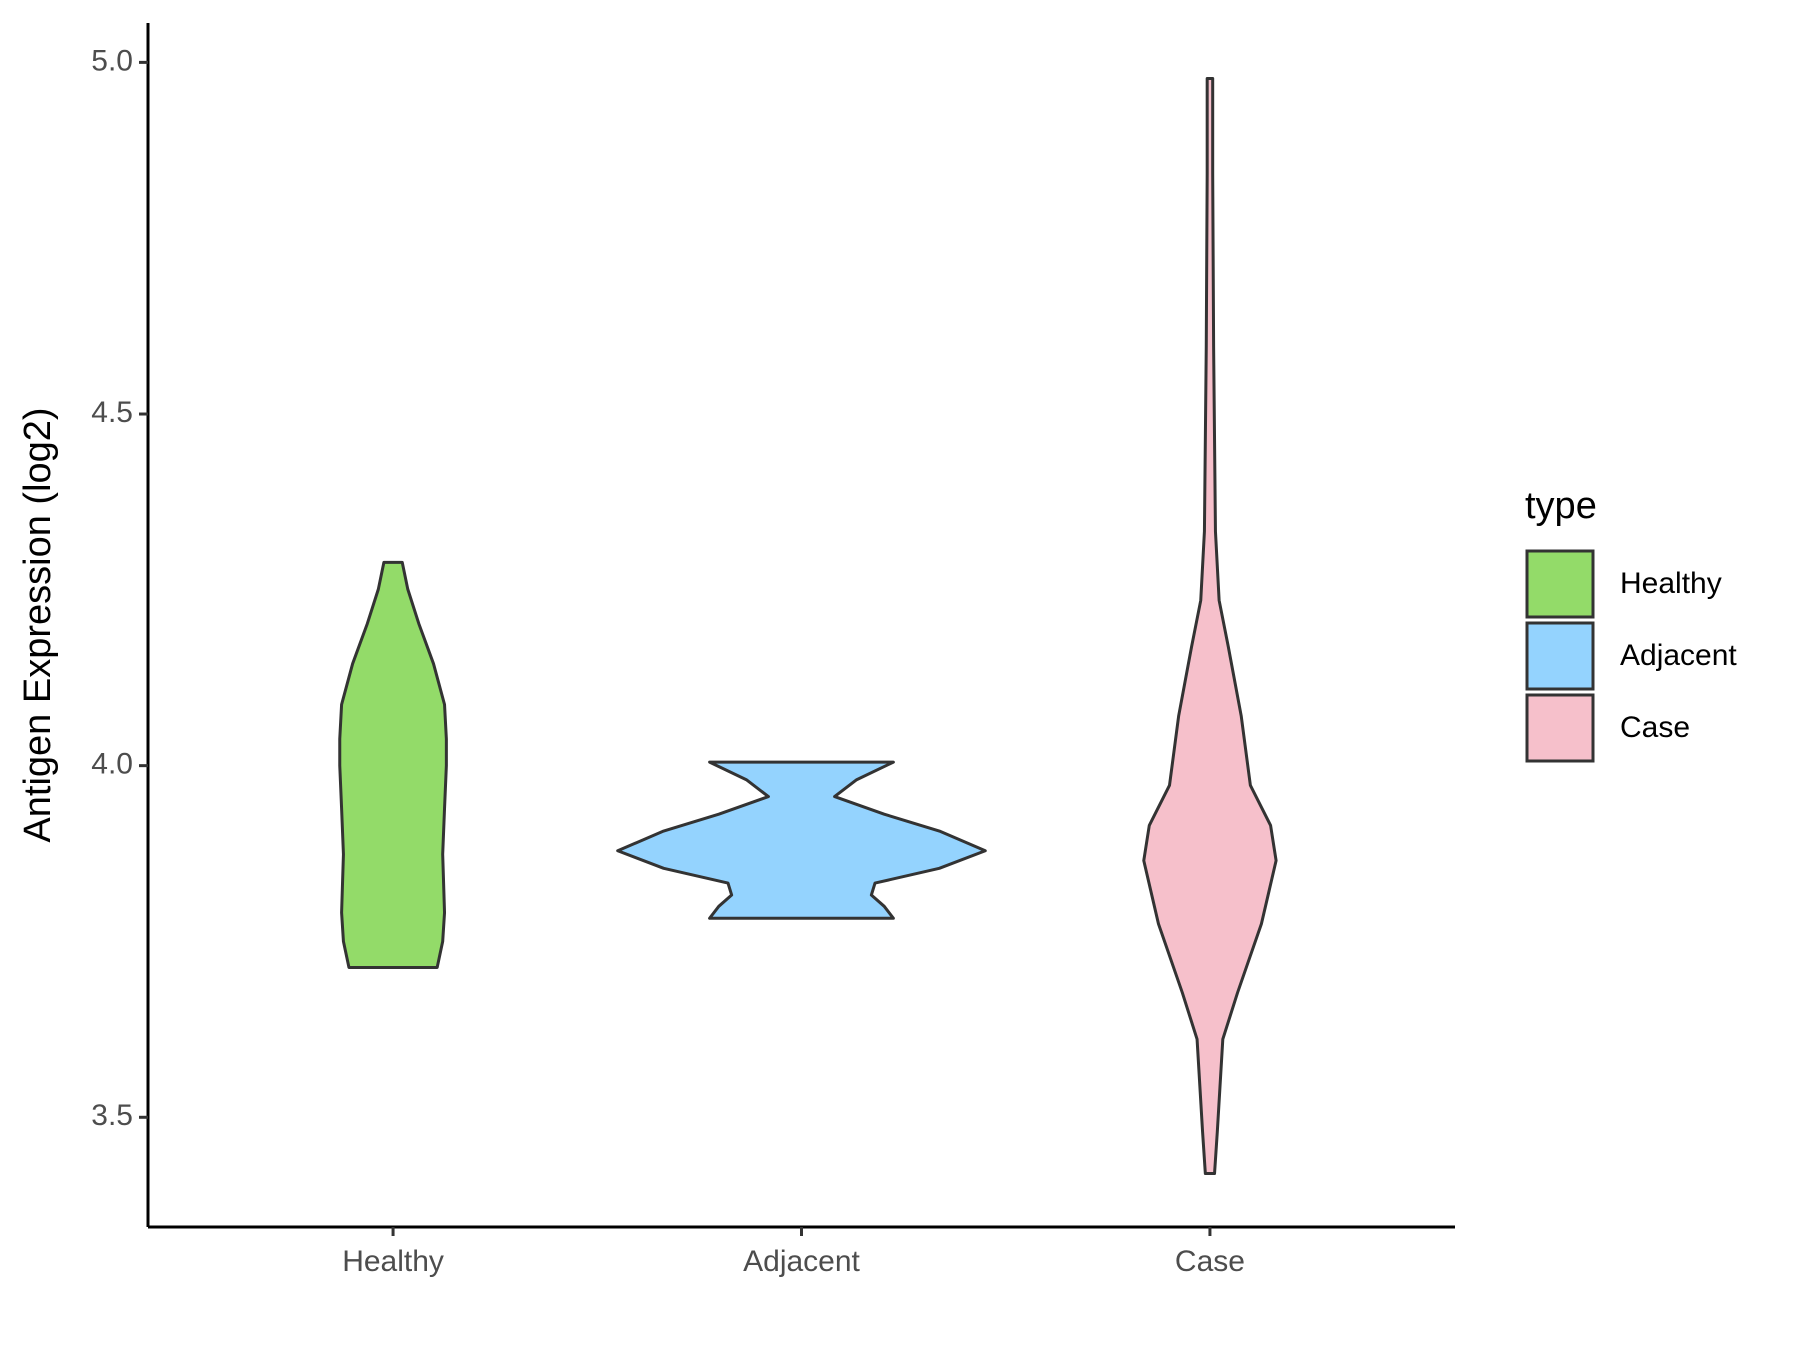  I want to click on y-tick-label: 4.0, so click(112, 764).